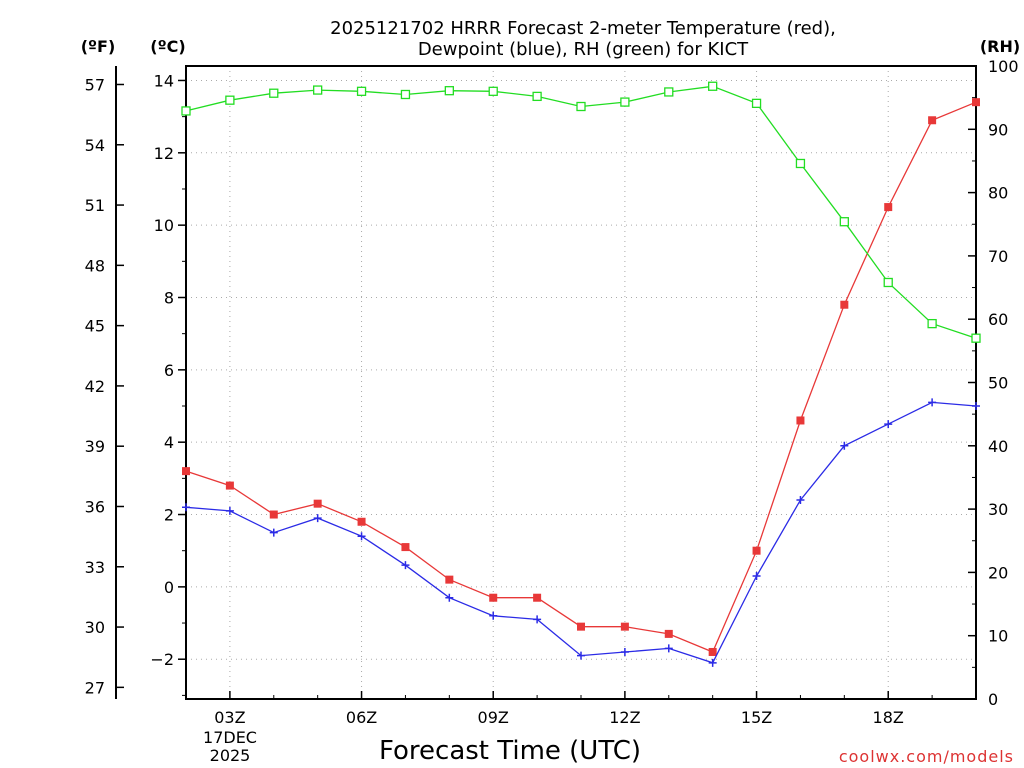  Describe the element at coordinates (167, 46) in the screenshot. I see `celsius-unit-label: (ºC)` at that location.